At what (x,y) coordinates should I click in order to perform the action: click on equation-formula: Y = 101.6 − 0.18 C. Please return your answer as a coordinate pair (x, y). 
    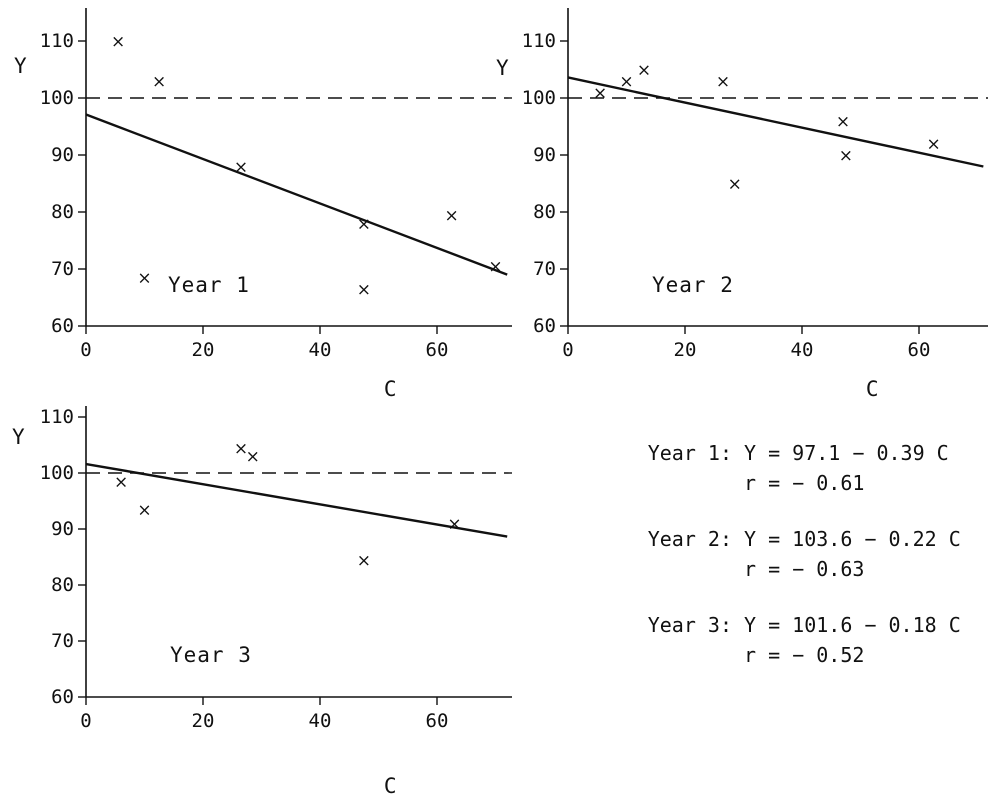
    Looking at the image, I should click on (852, 625).